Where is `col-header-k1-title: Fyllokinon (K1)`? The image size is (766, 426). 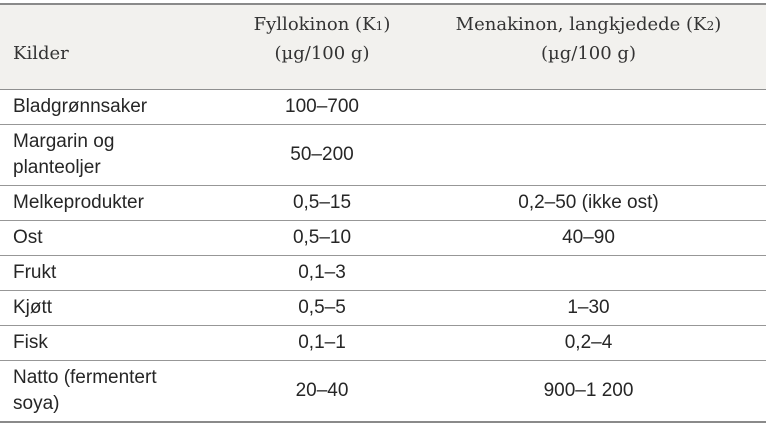
col-header-k1-title: Fyllokinon (K1) is located at coordinates (322, 24).